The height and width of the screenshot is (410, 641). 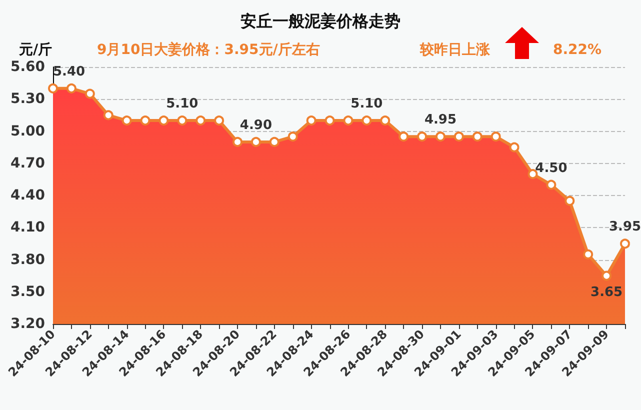 I want to click on y-tick-label: 3.50, so click(x=28, y=292).